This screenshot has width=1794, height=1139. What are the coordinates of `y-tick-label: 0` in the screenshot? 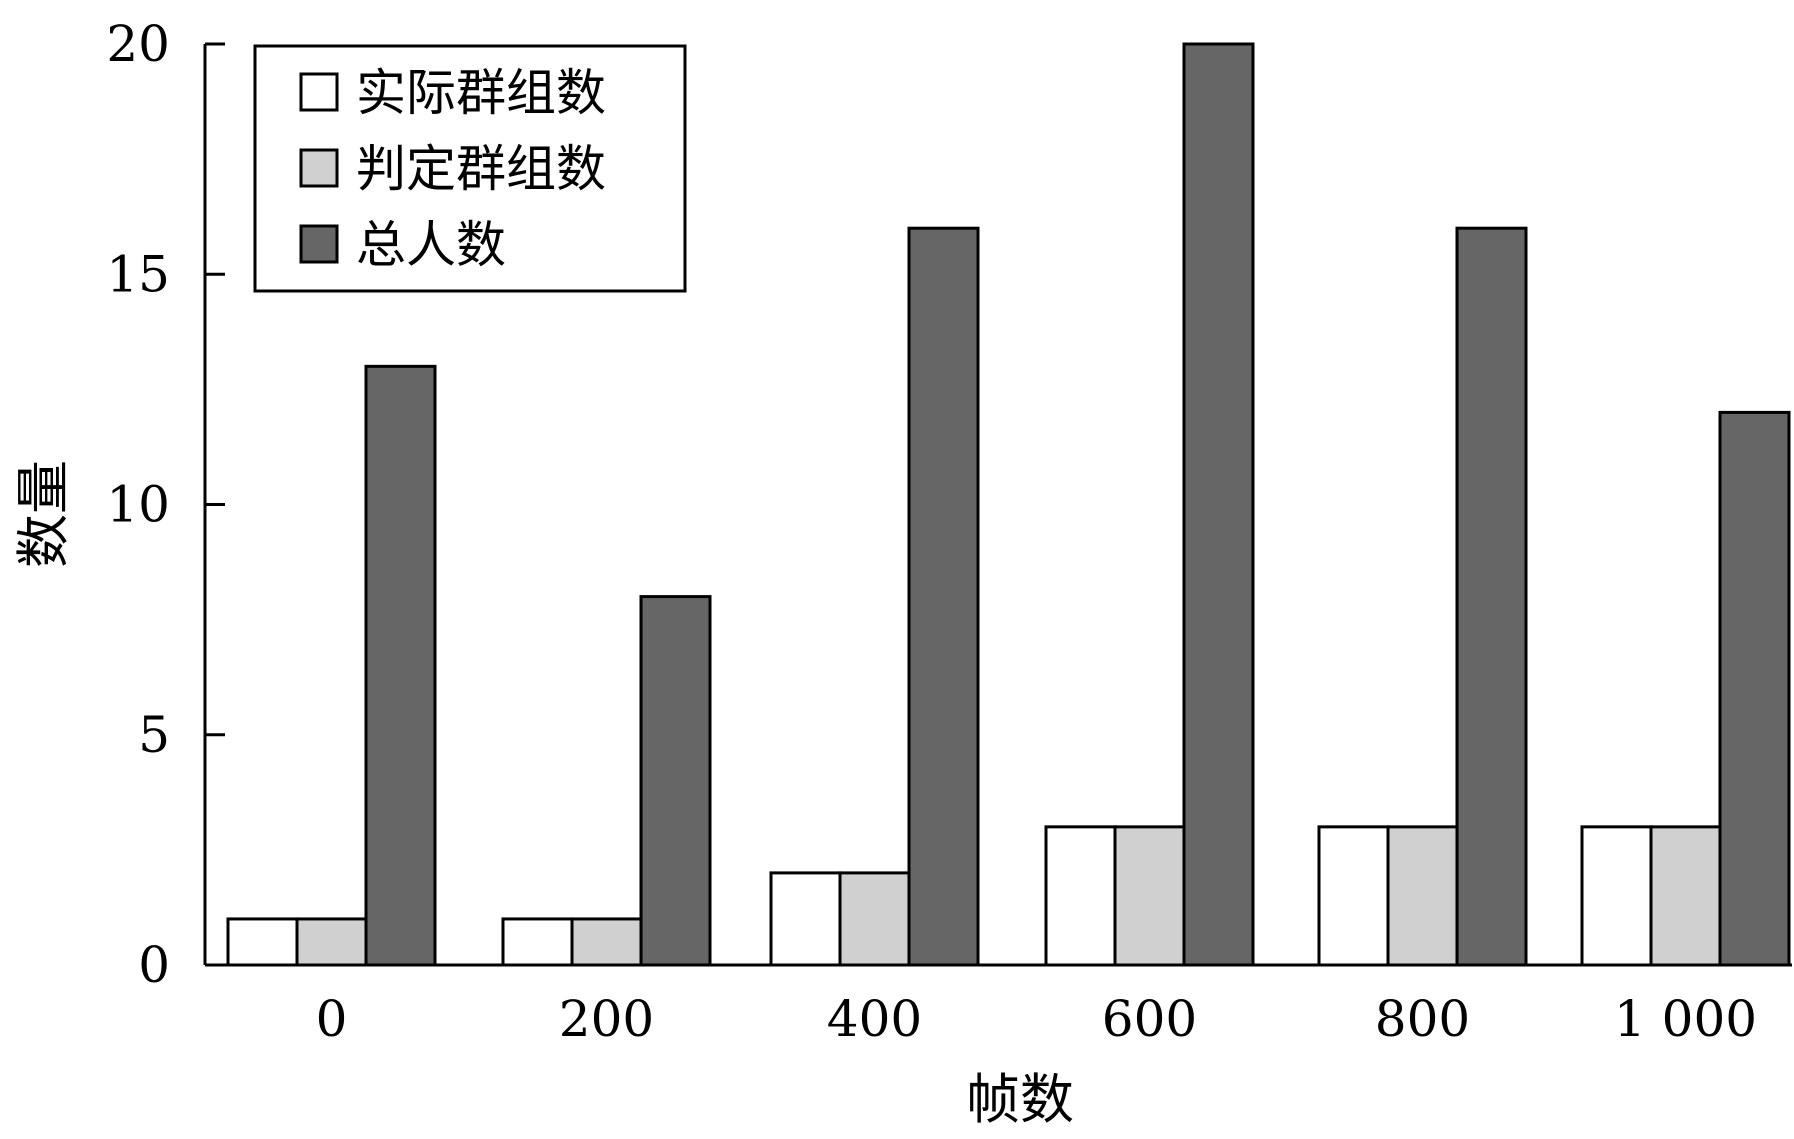 It's located at (154, 965).